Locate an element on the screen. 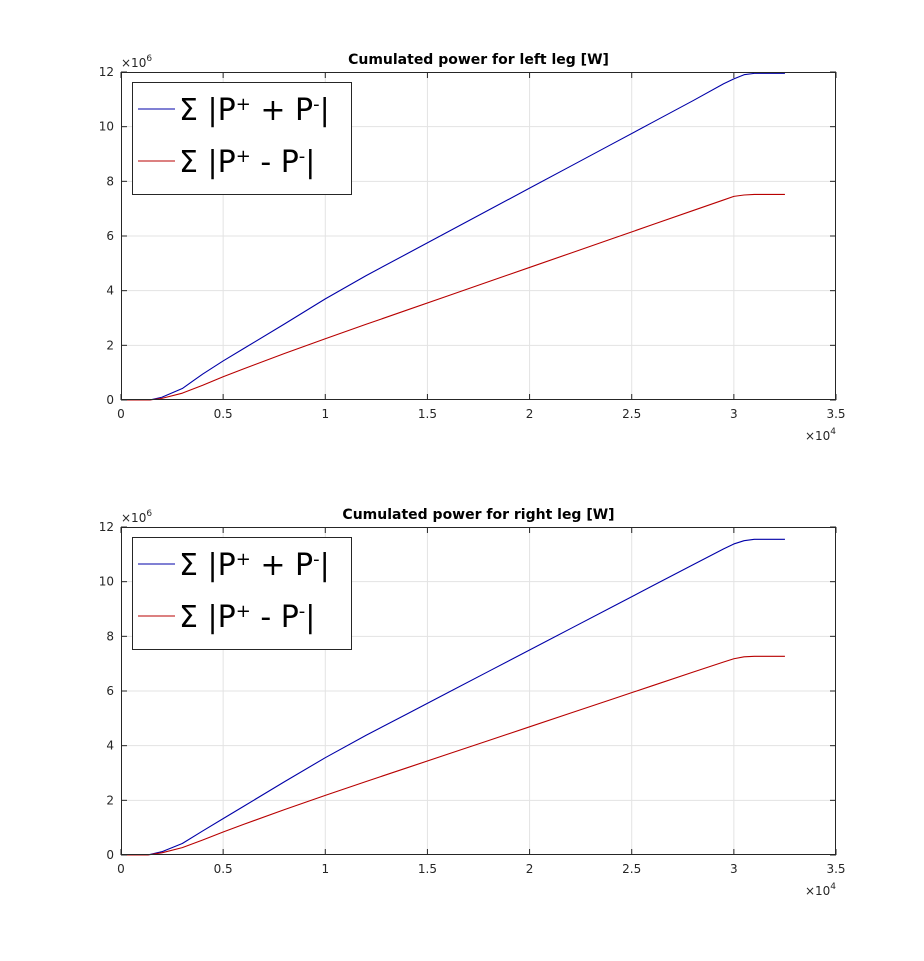  legend-label-2: Σ |P+ - P-| is located at coordinates (247, 617).